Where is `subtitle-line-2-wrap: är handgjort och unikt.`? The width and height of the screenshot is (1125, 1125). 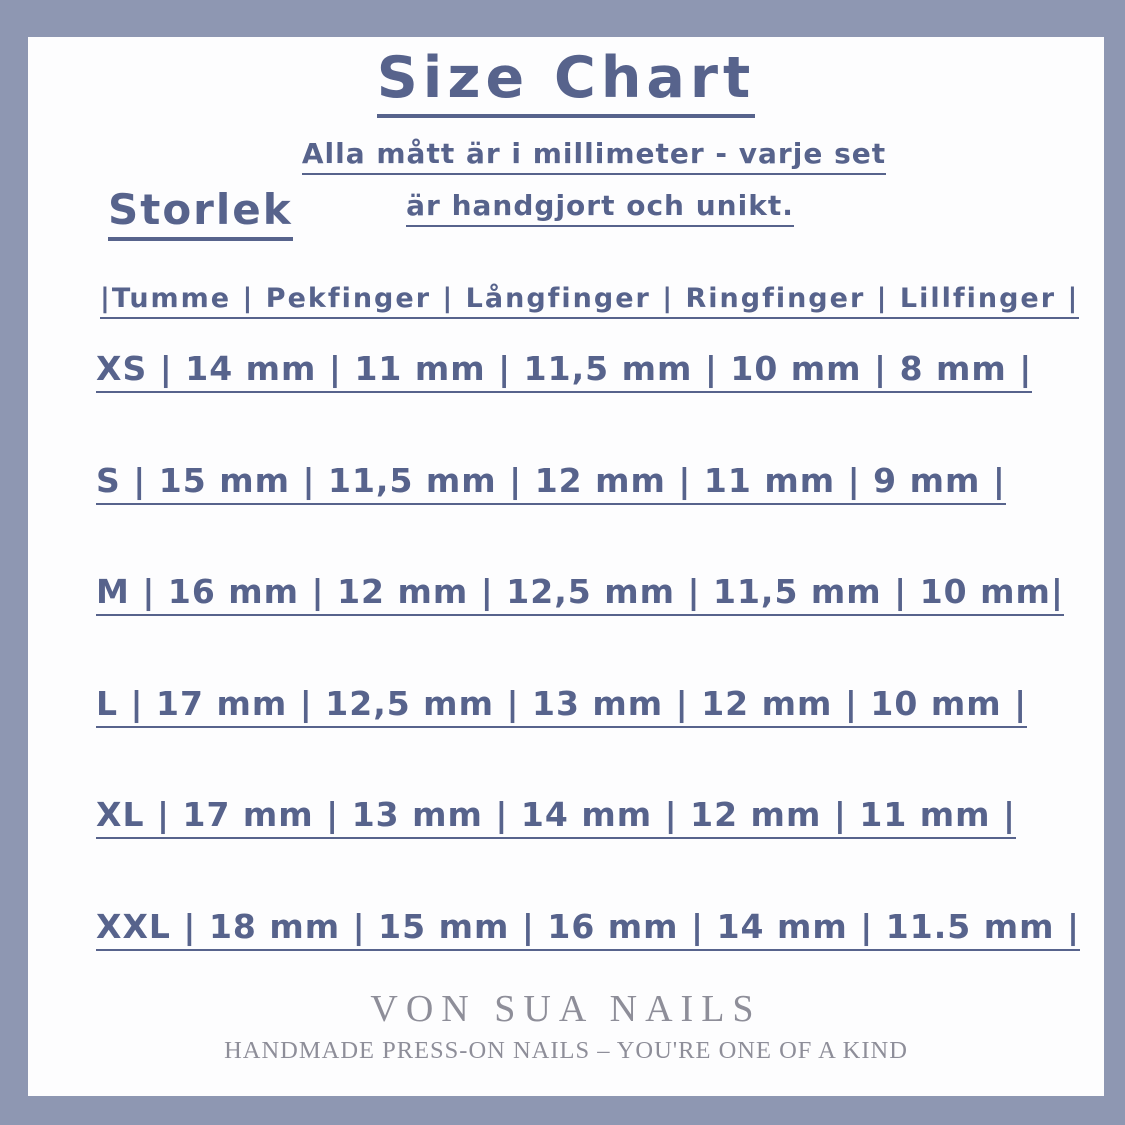 subtitle-line-2-wrap: är handgjort och unikt. is located at coordinates (566, 208).